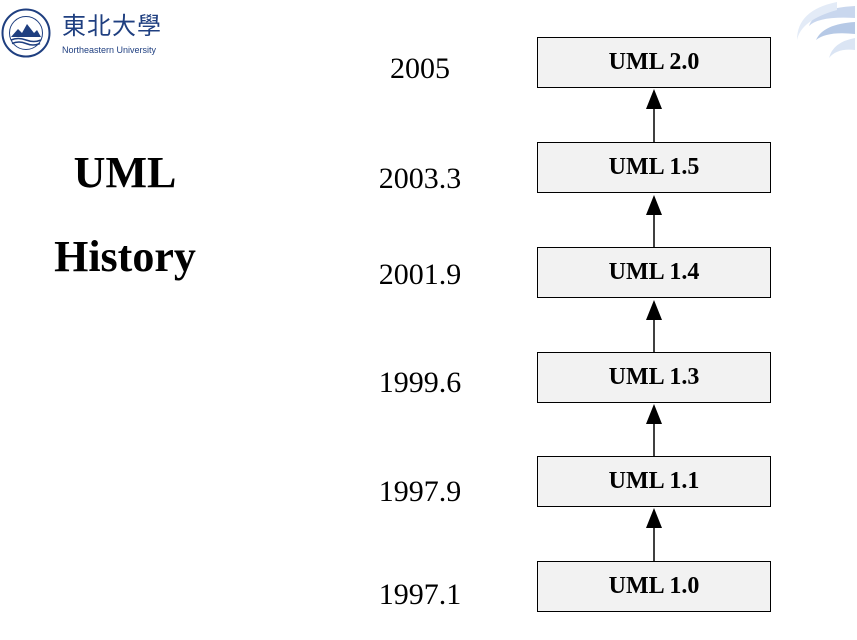  I want to click on version-box: UML 2.0, so click(654, 62).